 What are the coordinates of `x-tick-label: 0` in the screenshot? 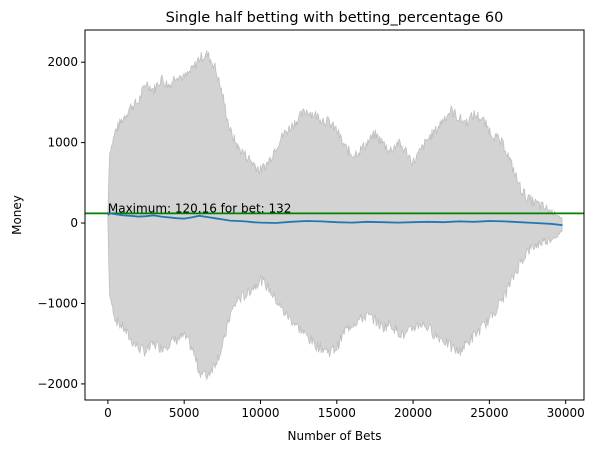 It's located at (108, 413).